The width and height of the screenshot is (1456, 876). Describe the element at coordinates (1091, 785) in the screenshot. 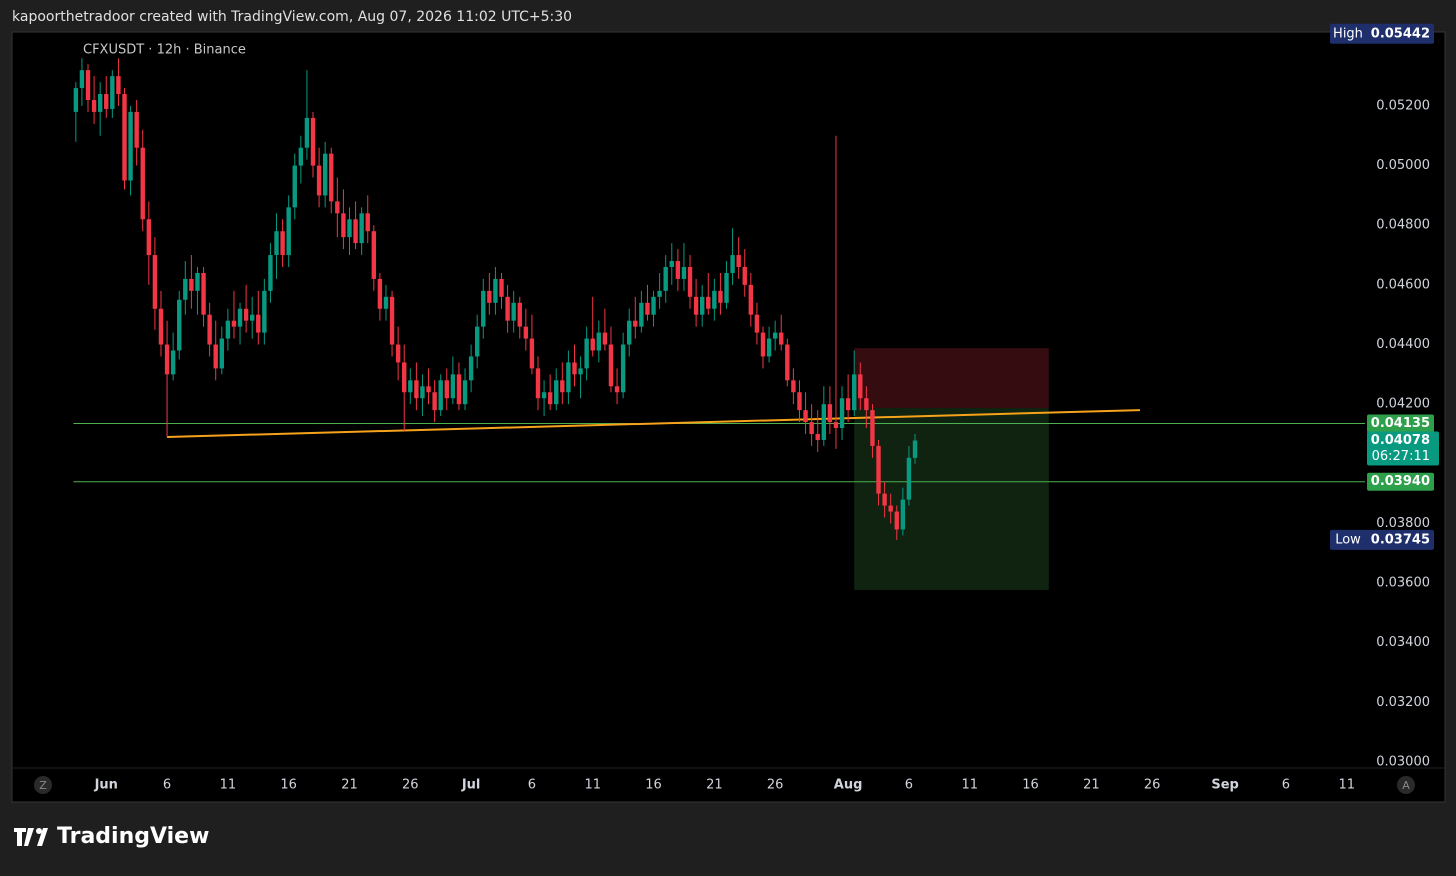

I see `x-tick-label: 21` at that location.